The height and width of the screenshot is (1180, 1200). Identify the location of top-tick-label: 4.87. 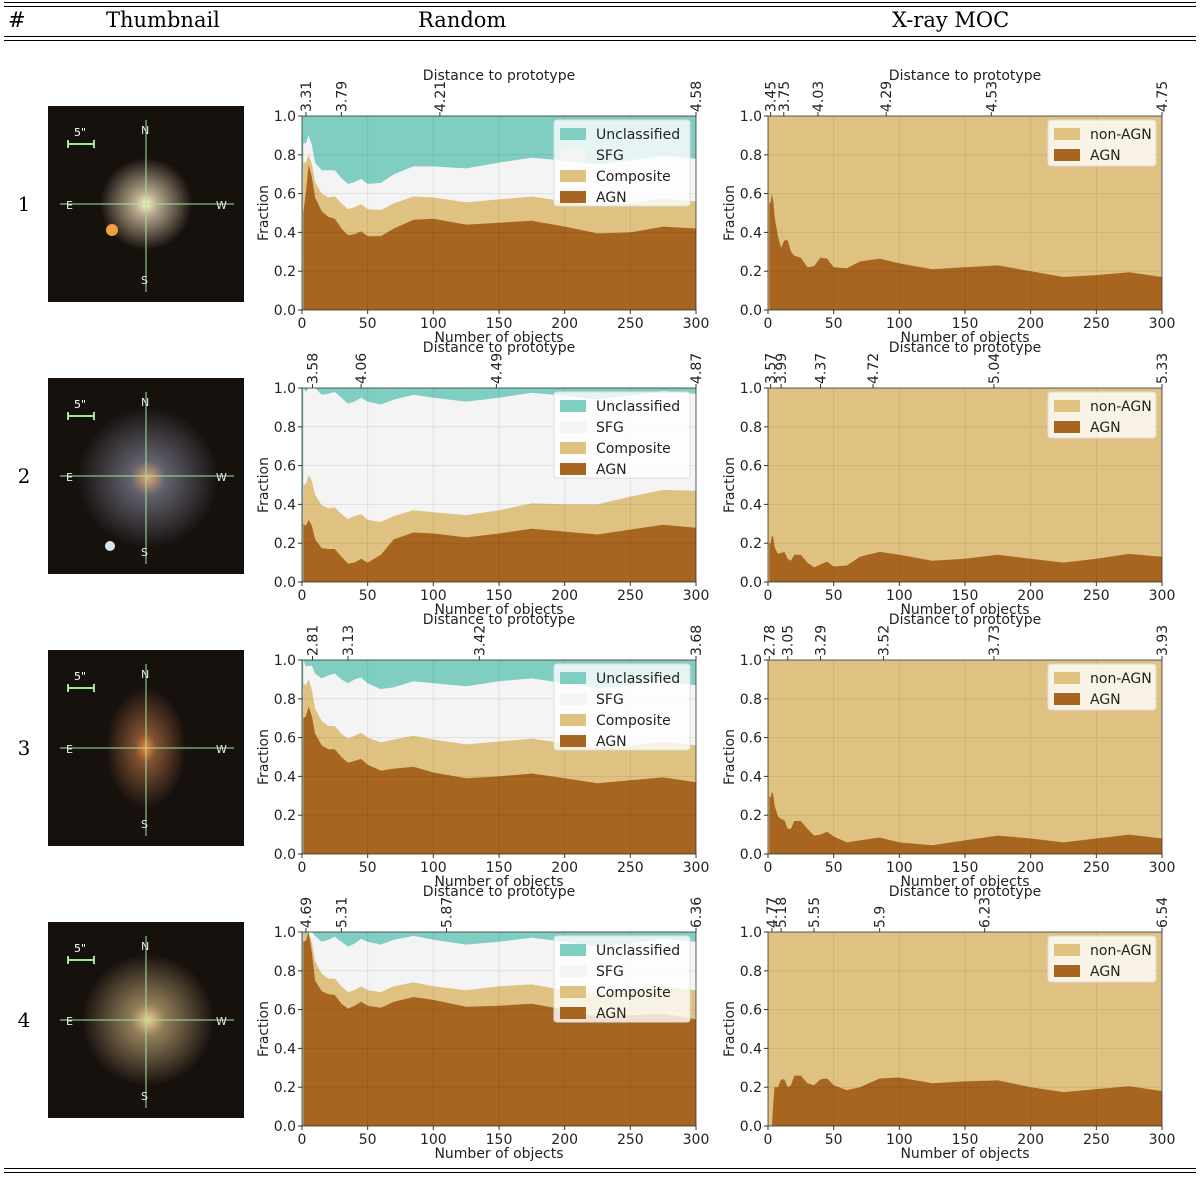
(697, 368).